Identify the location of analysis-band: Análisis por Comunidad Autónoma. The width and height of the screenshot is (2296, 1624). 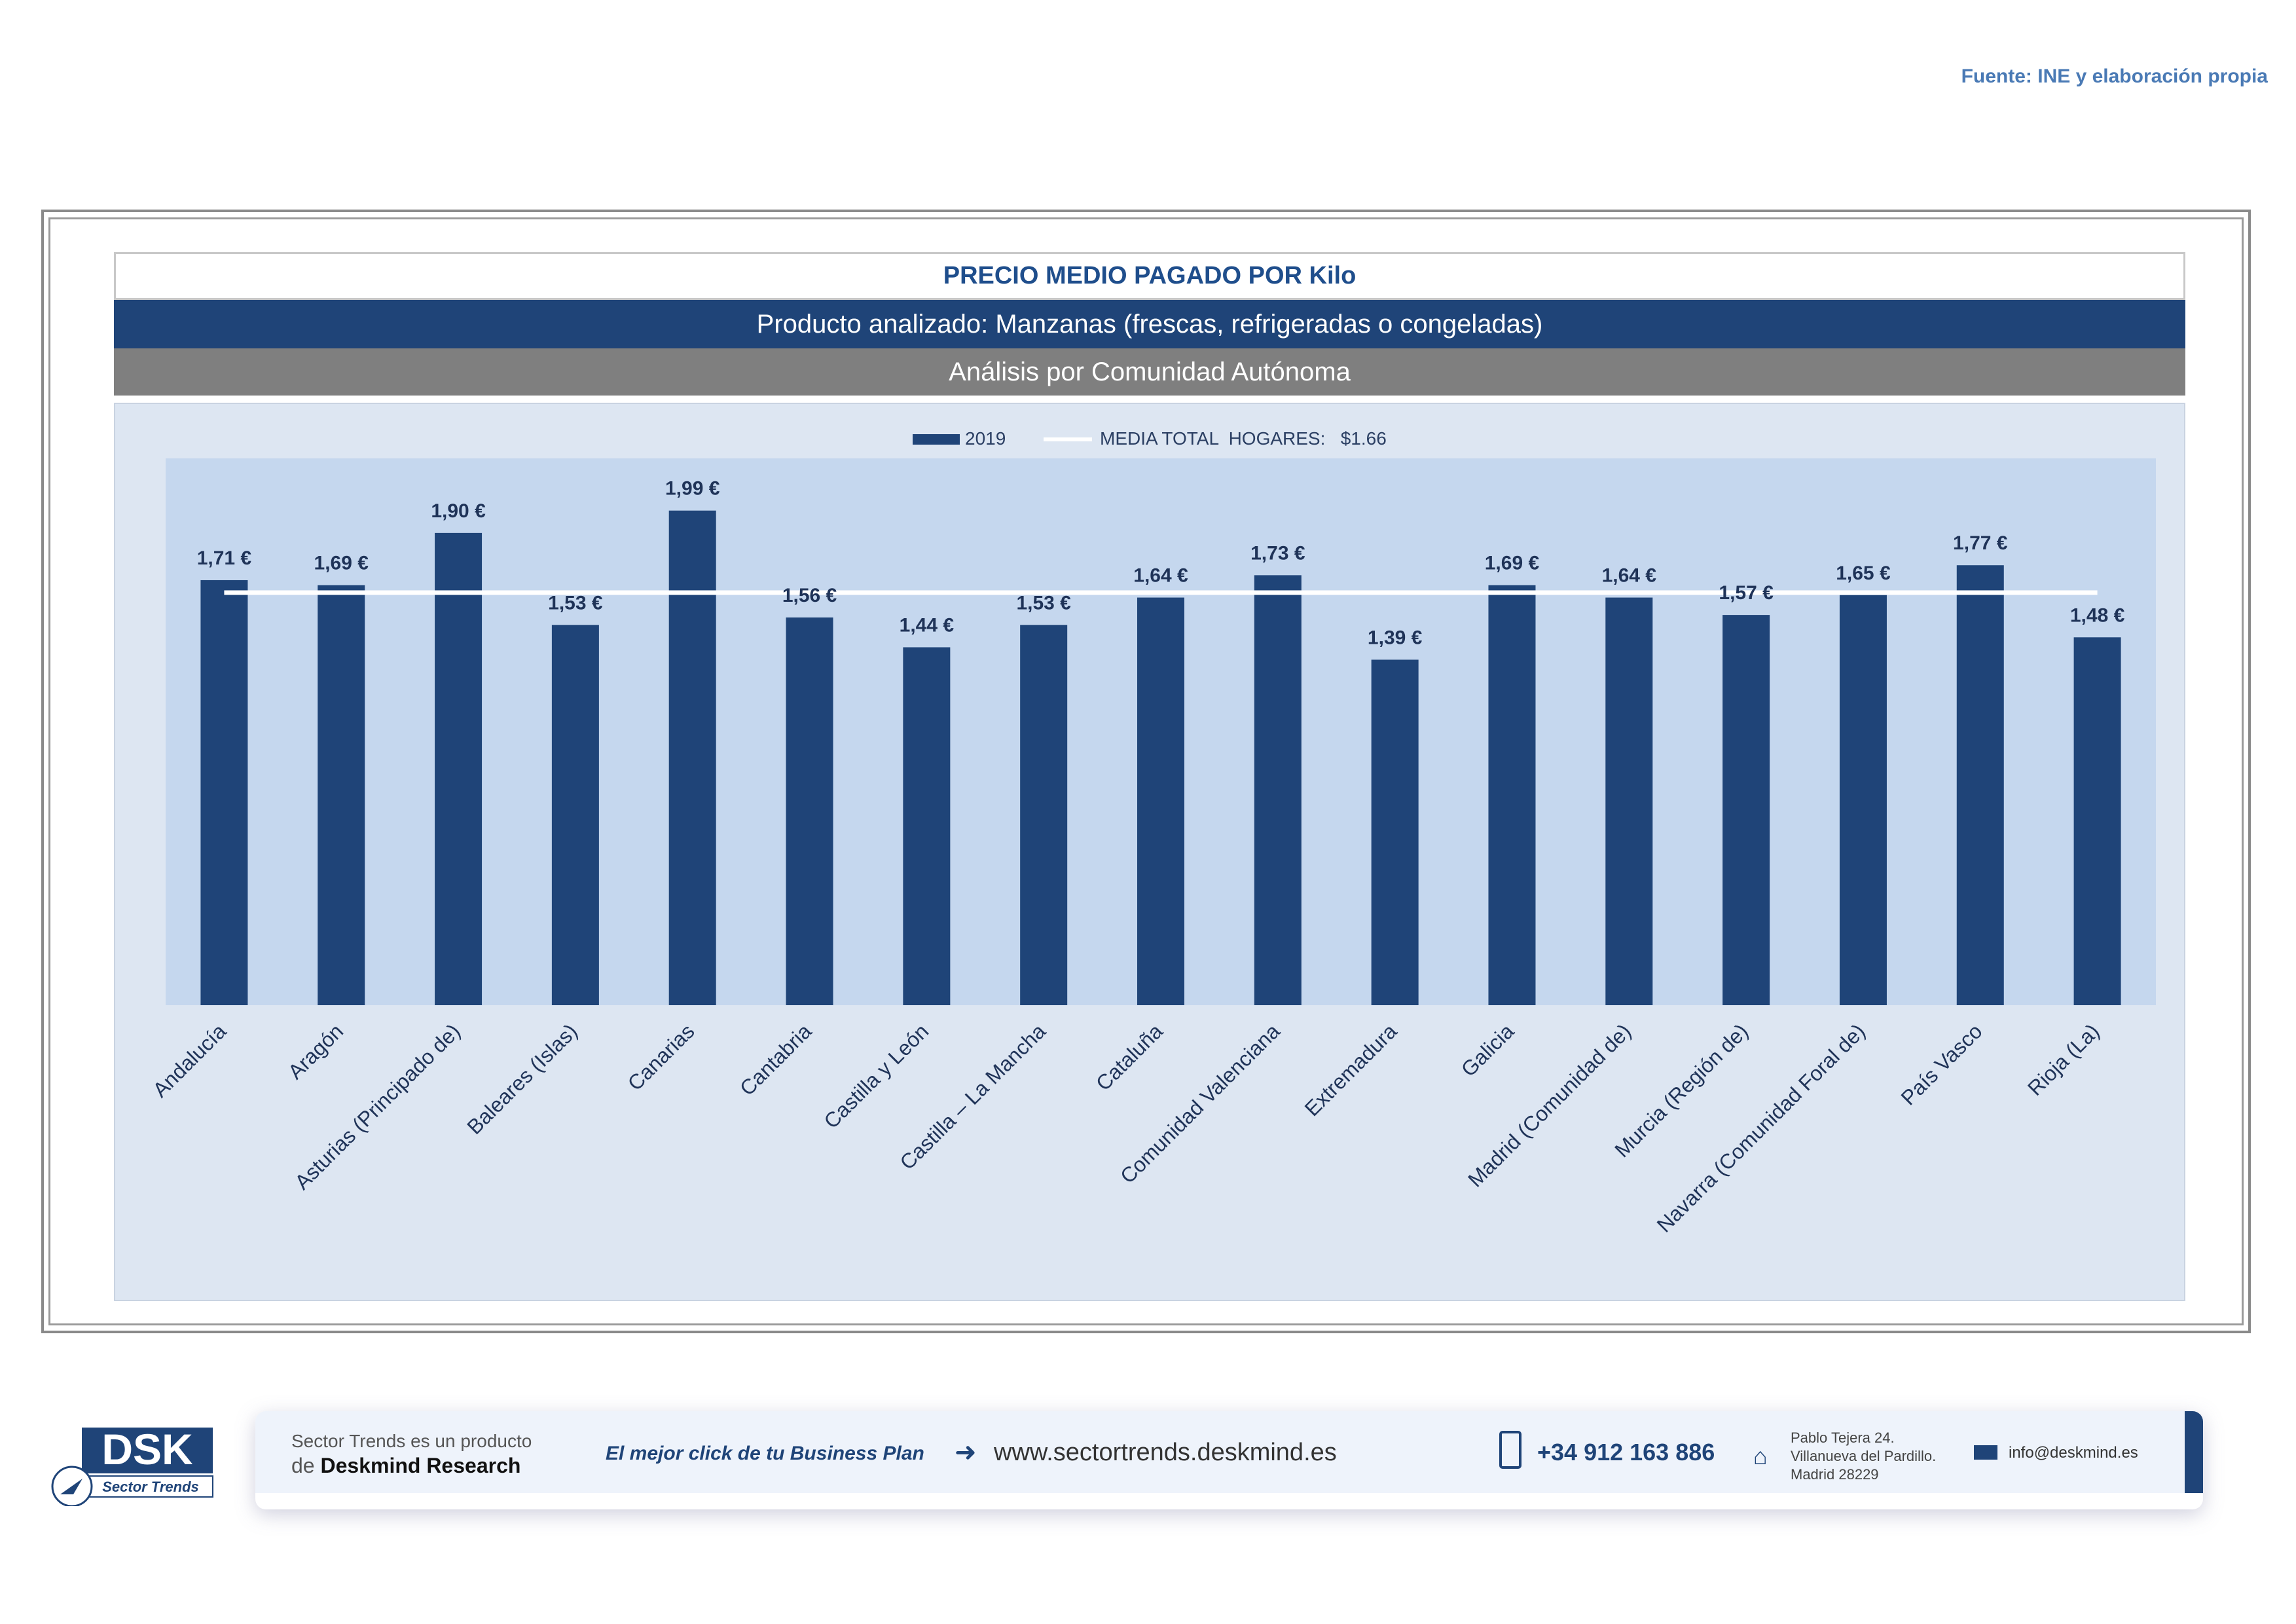
(1149, 372).